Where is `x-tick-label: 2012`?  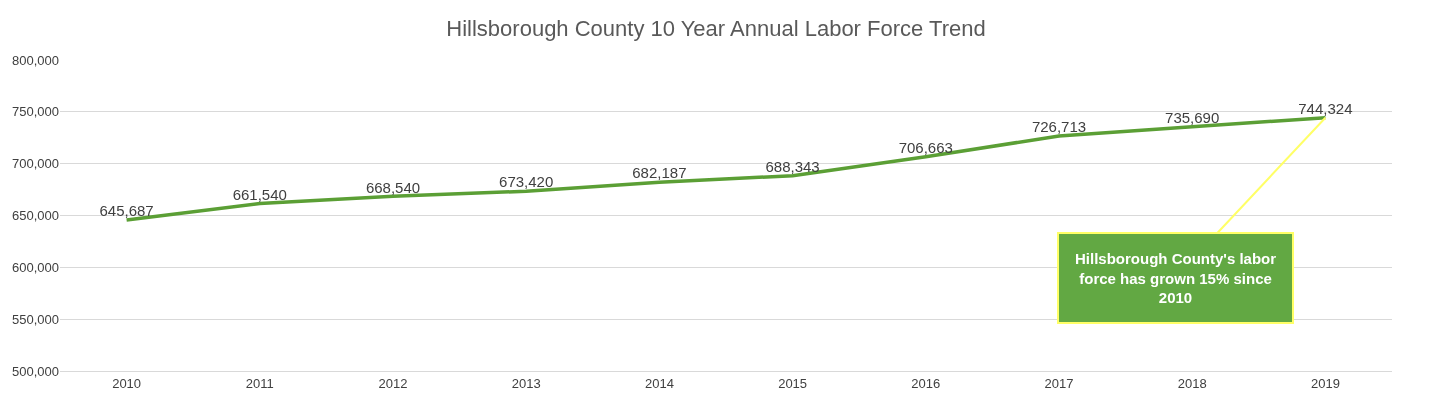
x-tick-label: 2012 is located at coordinates (393, 383).